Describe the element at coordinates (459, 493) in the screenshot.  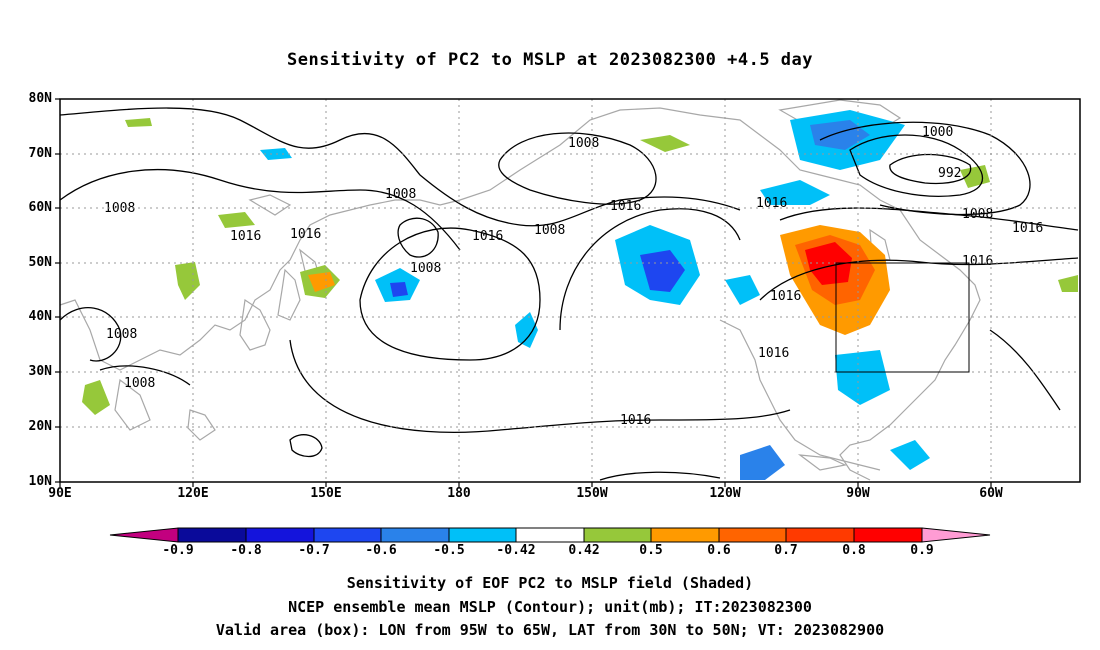
I see `lon-label: 180` at that location.